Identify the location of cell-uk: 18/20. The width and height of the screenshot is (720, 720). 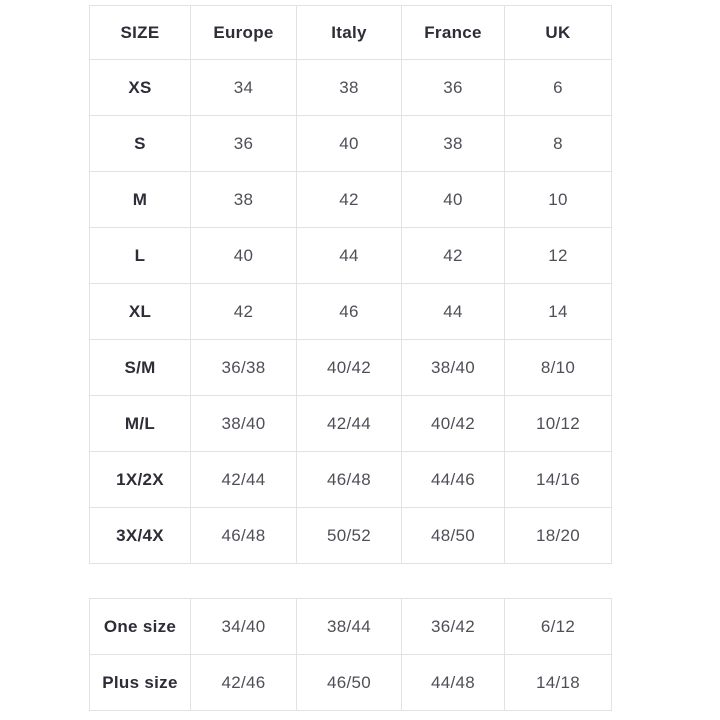
(558, 535).